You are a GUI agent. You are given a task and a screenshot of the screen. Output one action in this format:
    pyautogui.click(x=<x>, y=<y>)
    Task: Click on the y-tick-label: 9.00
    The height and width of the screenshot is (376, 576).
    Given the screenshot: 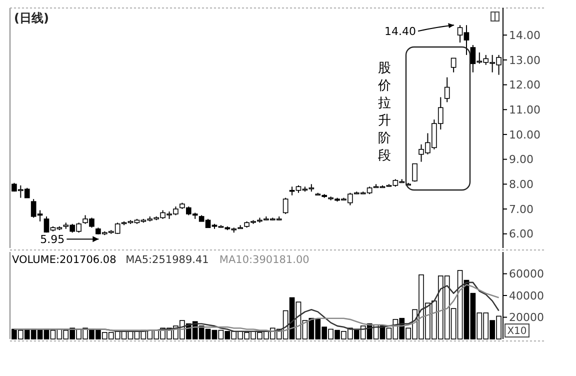 What is the action you would take?
    pyautogui.click(x=521, y=159)
    